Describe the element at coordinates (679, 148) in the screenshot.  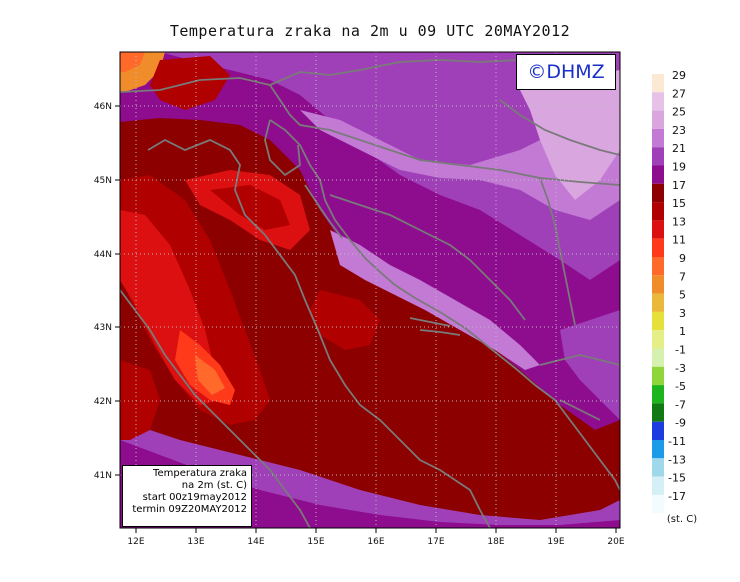
I see `legend-label: 21` at that location.